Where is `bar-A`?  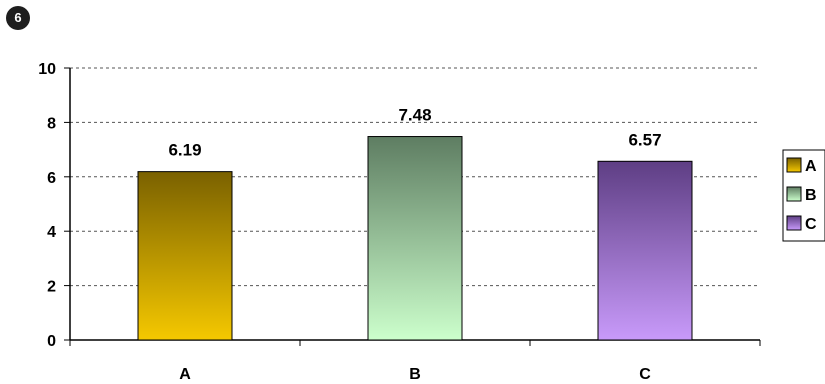 bar-A is located at coordinates (185, 256).